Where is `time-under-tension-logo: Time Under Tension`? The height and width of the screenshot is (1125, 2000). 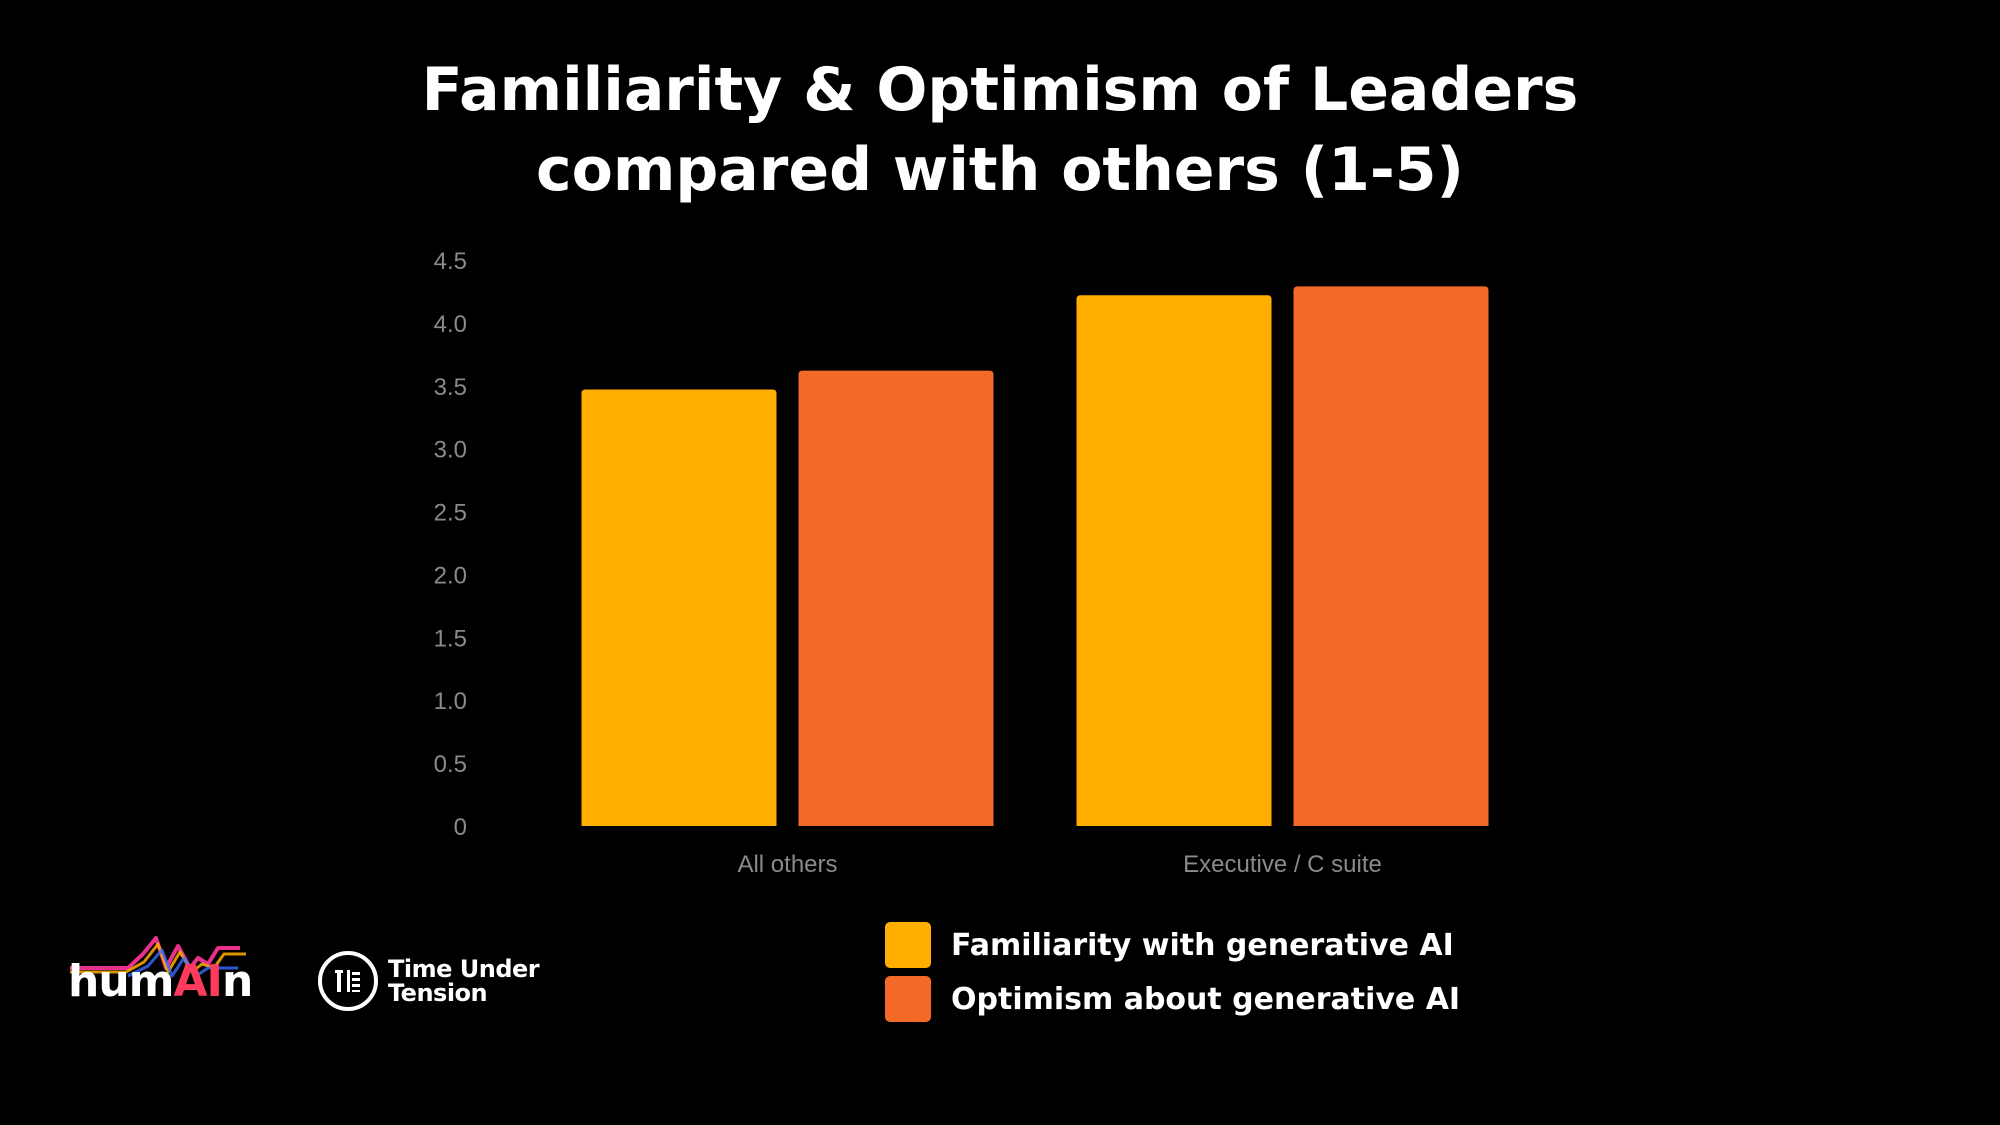 time-under-tension-logo: Time Under Tension is located at coordinates (429, 981).